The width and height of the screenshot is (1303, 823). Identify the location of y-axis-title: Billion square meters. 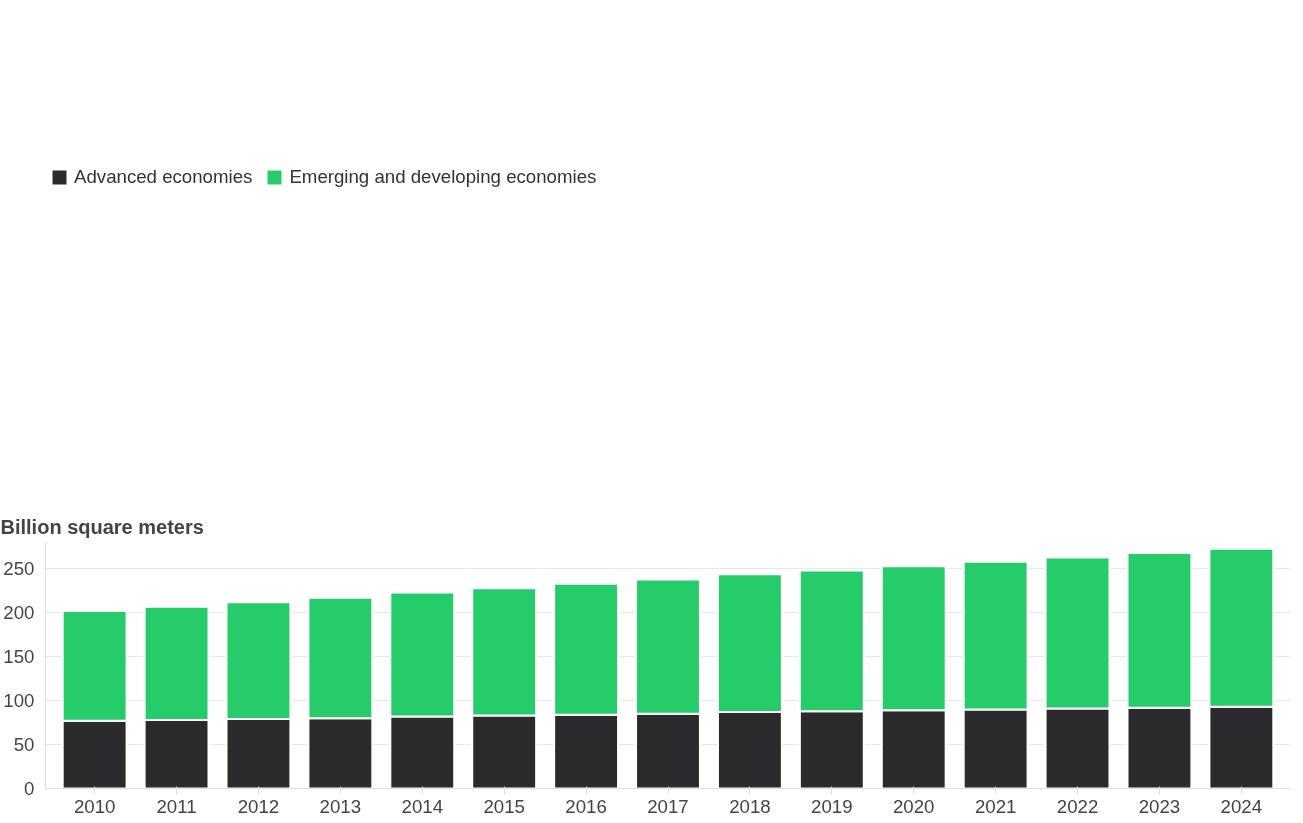
(102, 526).